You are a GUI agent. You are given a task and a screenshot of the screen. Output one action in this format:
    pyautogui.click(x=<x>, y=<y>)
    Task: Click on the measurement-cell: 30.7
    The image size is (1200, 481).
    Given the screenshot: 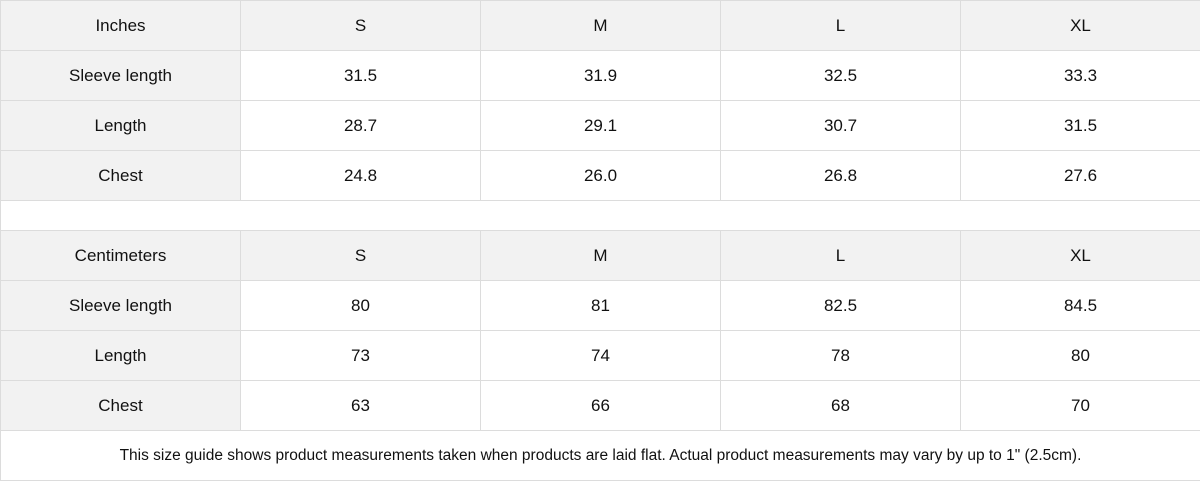 What is the action you would take?
    pyautogui.click(x=841, y=126)
    